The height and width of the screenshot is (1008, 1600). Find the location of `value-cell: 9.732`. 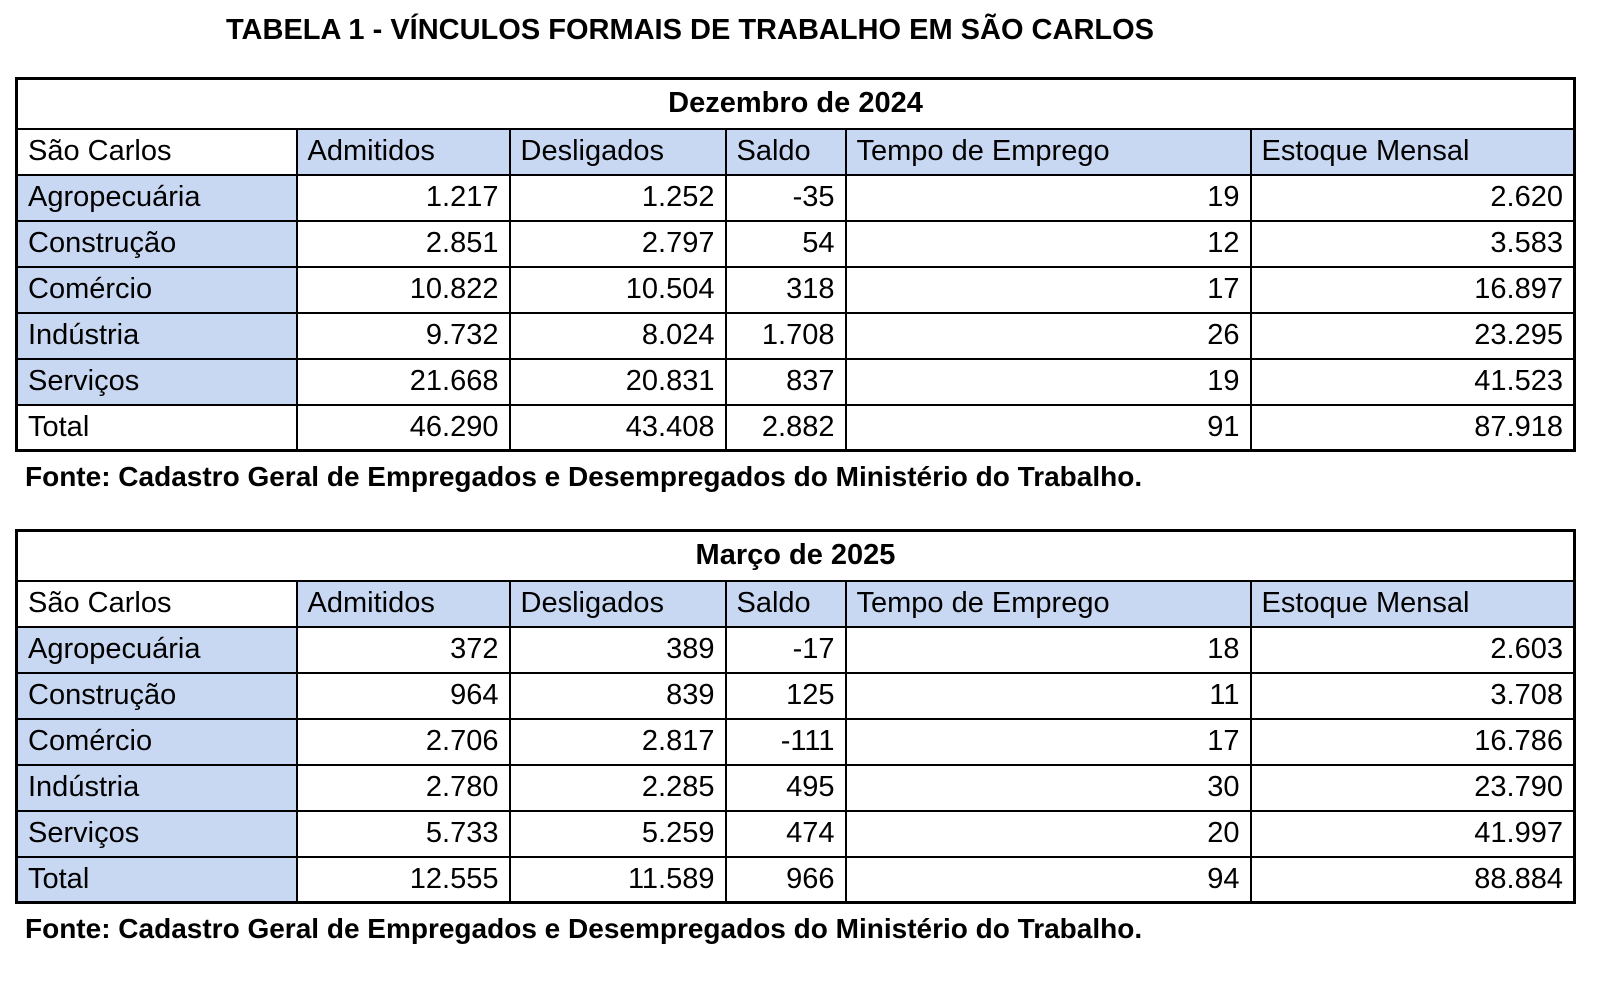

value-cell: 9.732 is located at coordinates (403, 335).